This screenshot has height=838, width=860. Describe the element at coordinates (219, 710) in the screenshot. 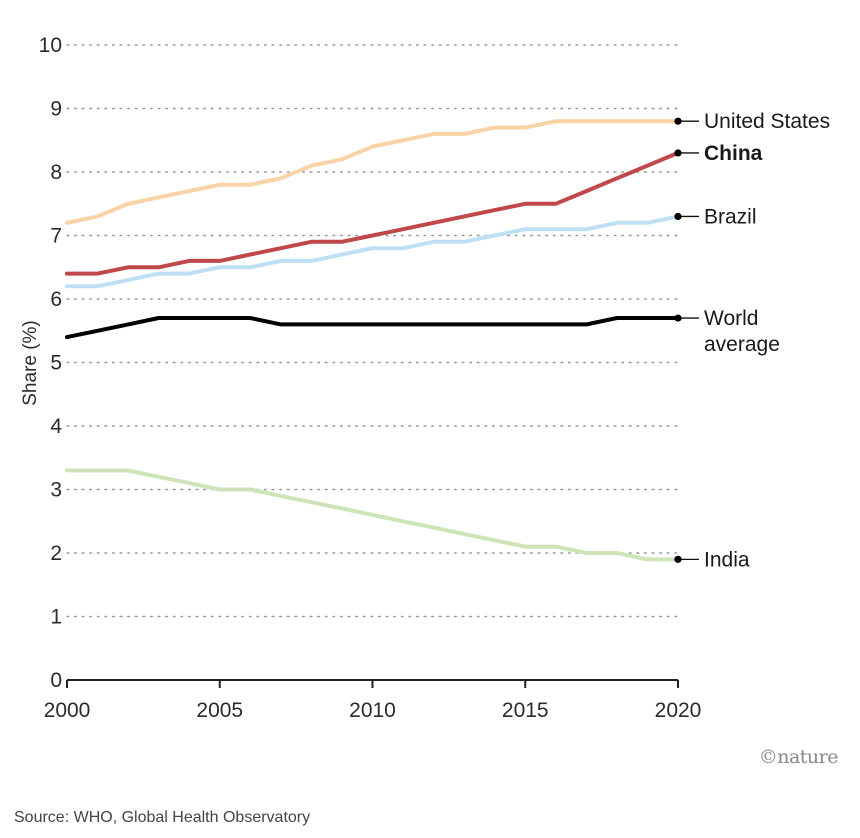

I see `x-tick-label-2005: 2005` at that location.